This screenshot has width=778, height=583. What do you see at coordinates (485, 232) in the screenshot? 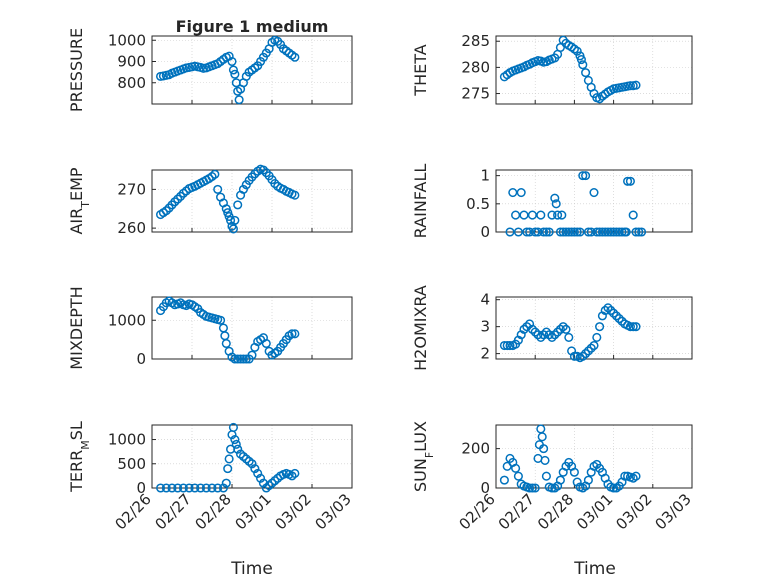
I see `y-tick-label: 0` at bounding box center [485, 232].